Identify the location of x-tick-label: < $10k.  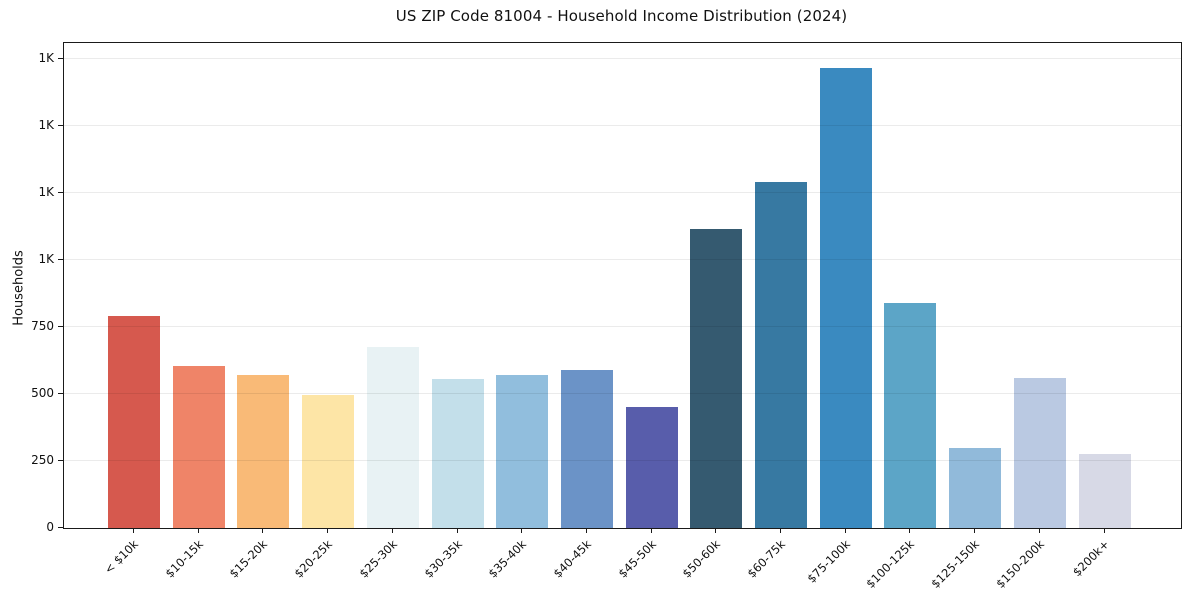
(121, 557).